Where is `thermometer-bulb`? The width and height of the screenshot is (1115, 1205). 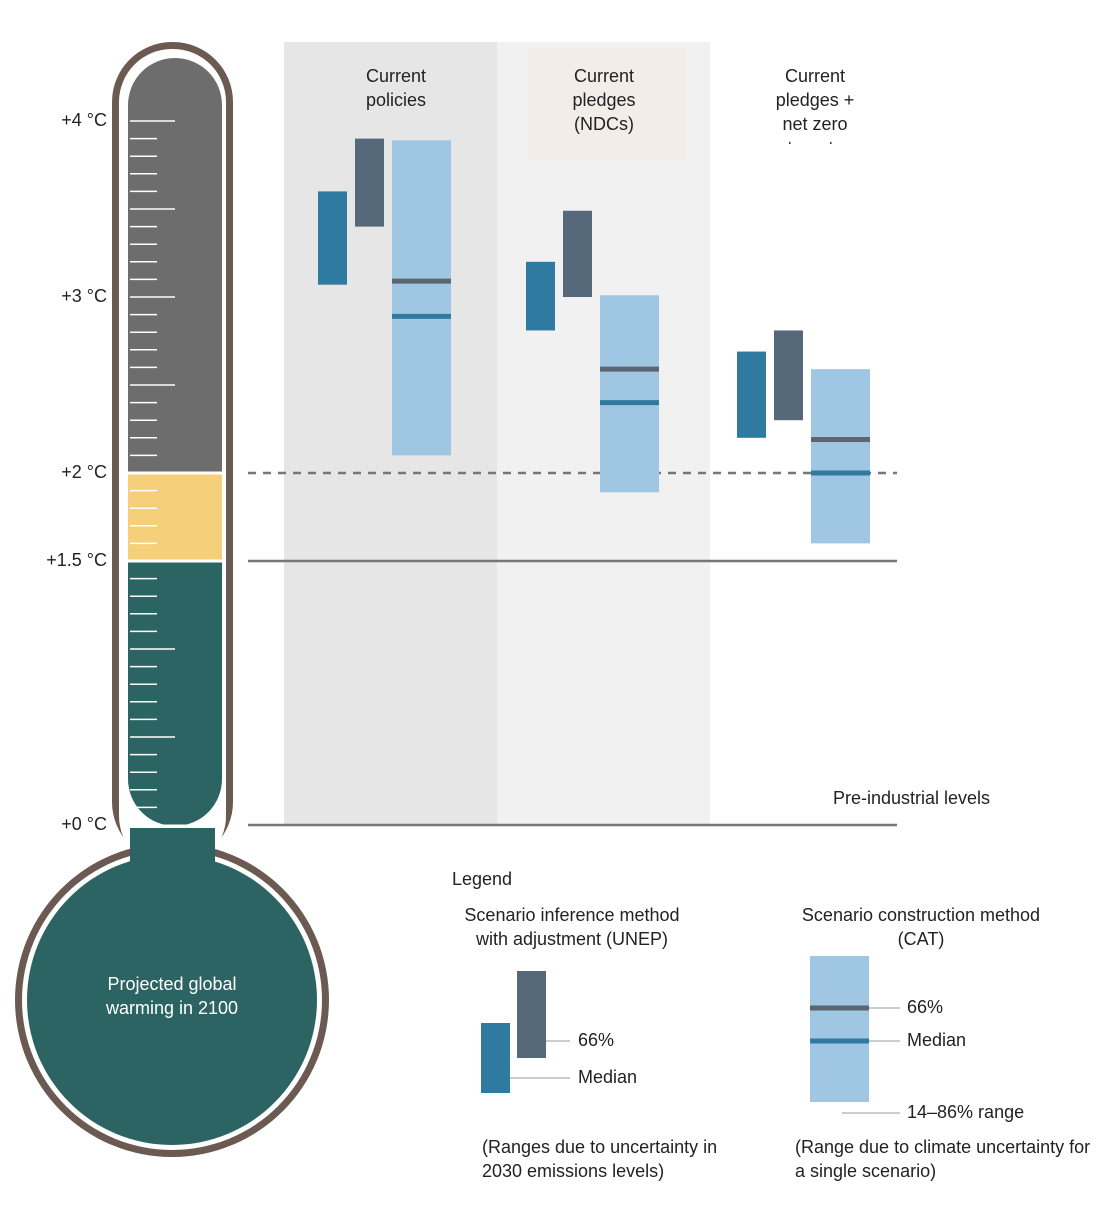 thermometer-bulb is located at coordinates (172, 1000).